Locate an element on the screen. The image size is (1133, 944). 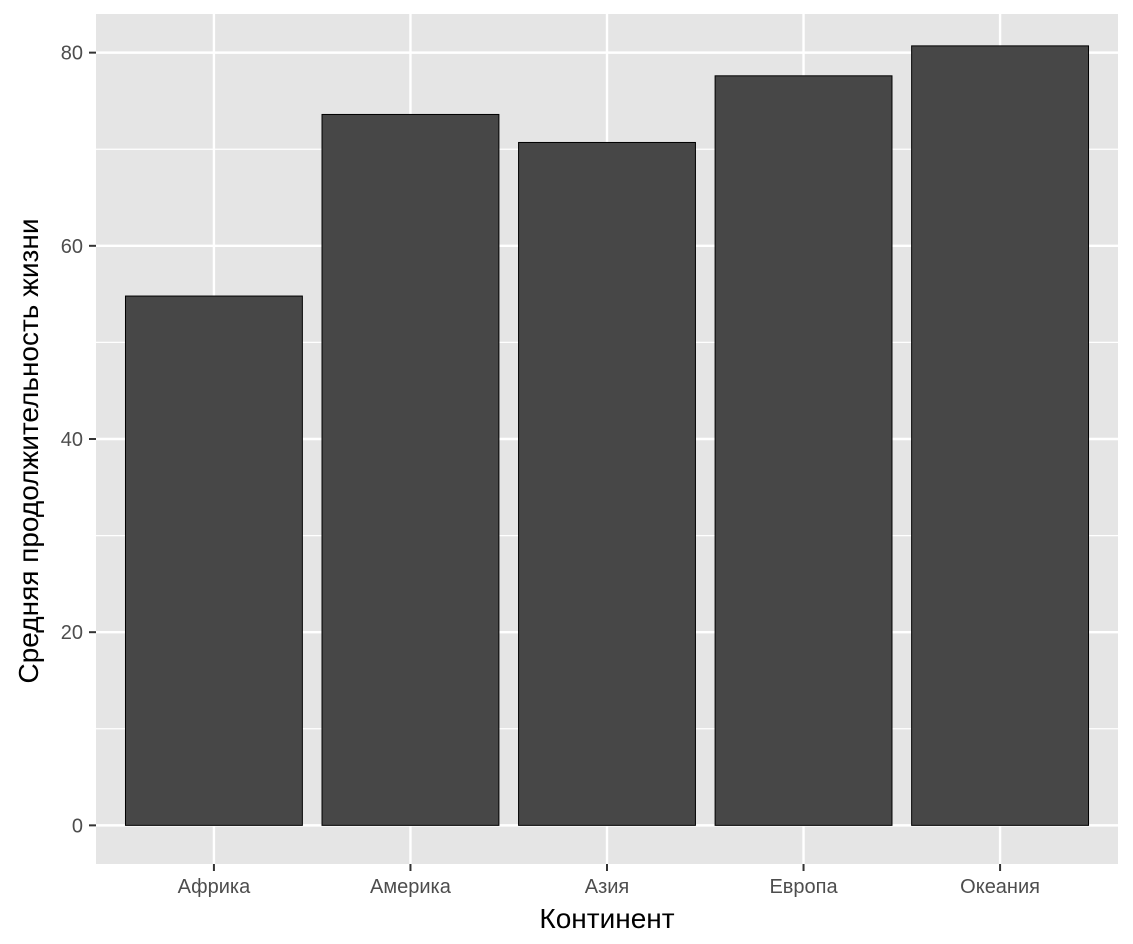
y-tick-label: 80 is located at coordinates (72, 54).